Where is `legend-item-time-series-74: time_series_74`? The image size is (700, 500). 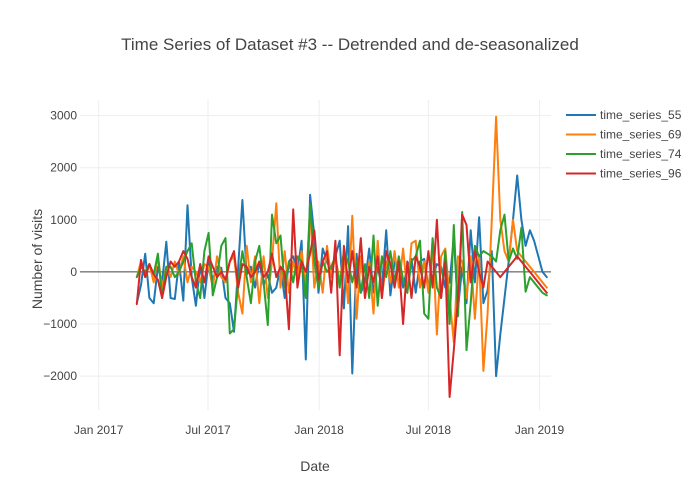
legend-item-time-series-74: time_series_74 is located at coordinates (624, 154).